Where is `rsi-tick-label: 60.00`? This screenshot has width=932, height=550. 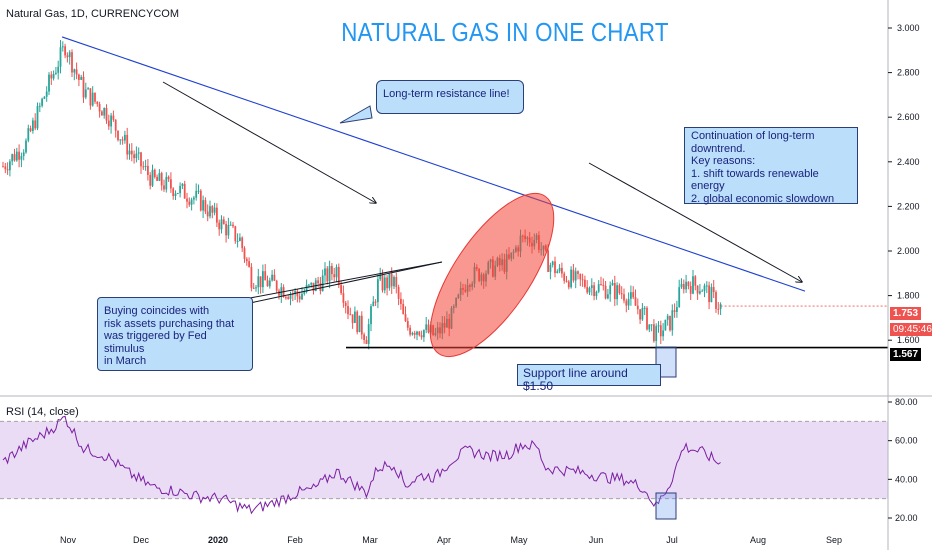 rsi-tick-label: 60.00 is located at coordinates (906, 441).